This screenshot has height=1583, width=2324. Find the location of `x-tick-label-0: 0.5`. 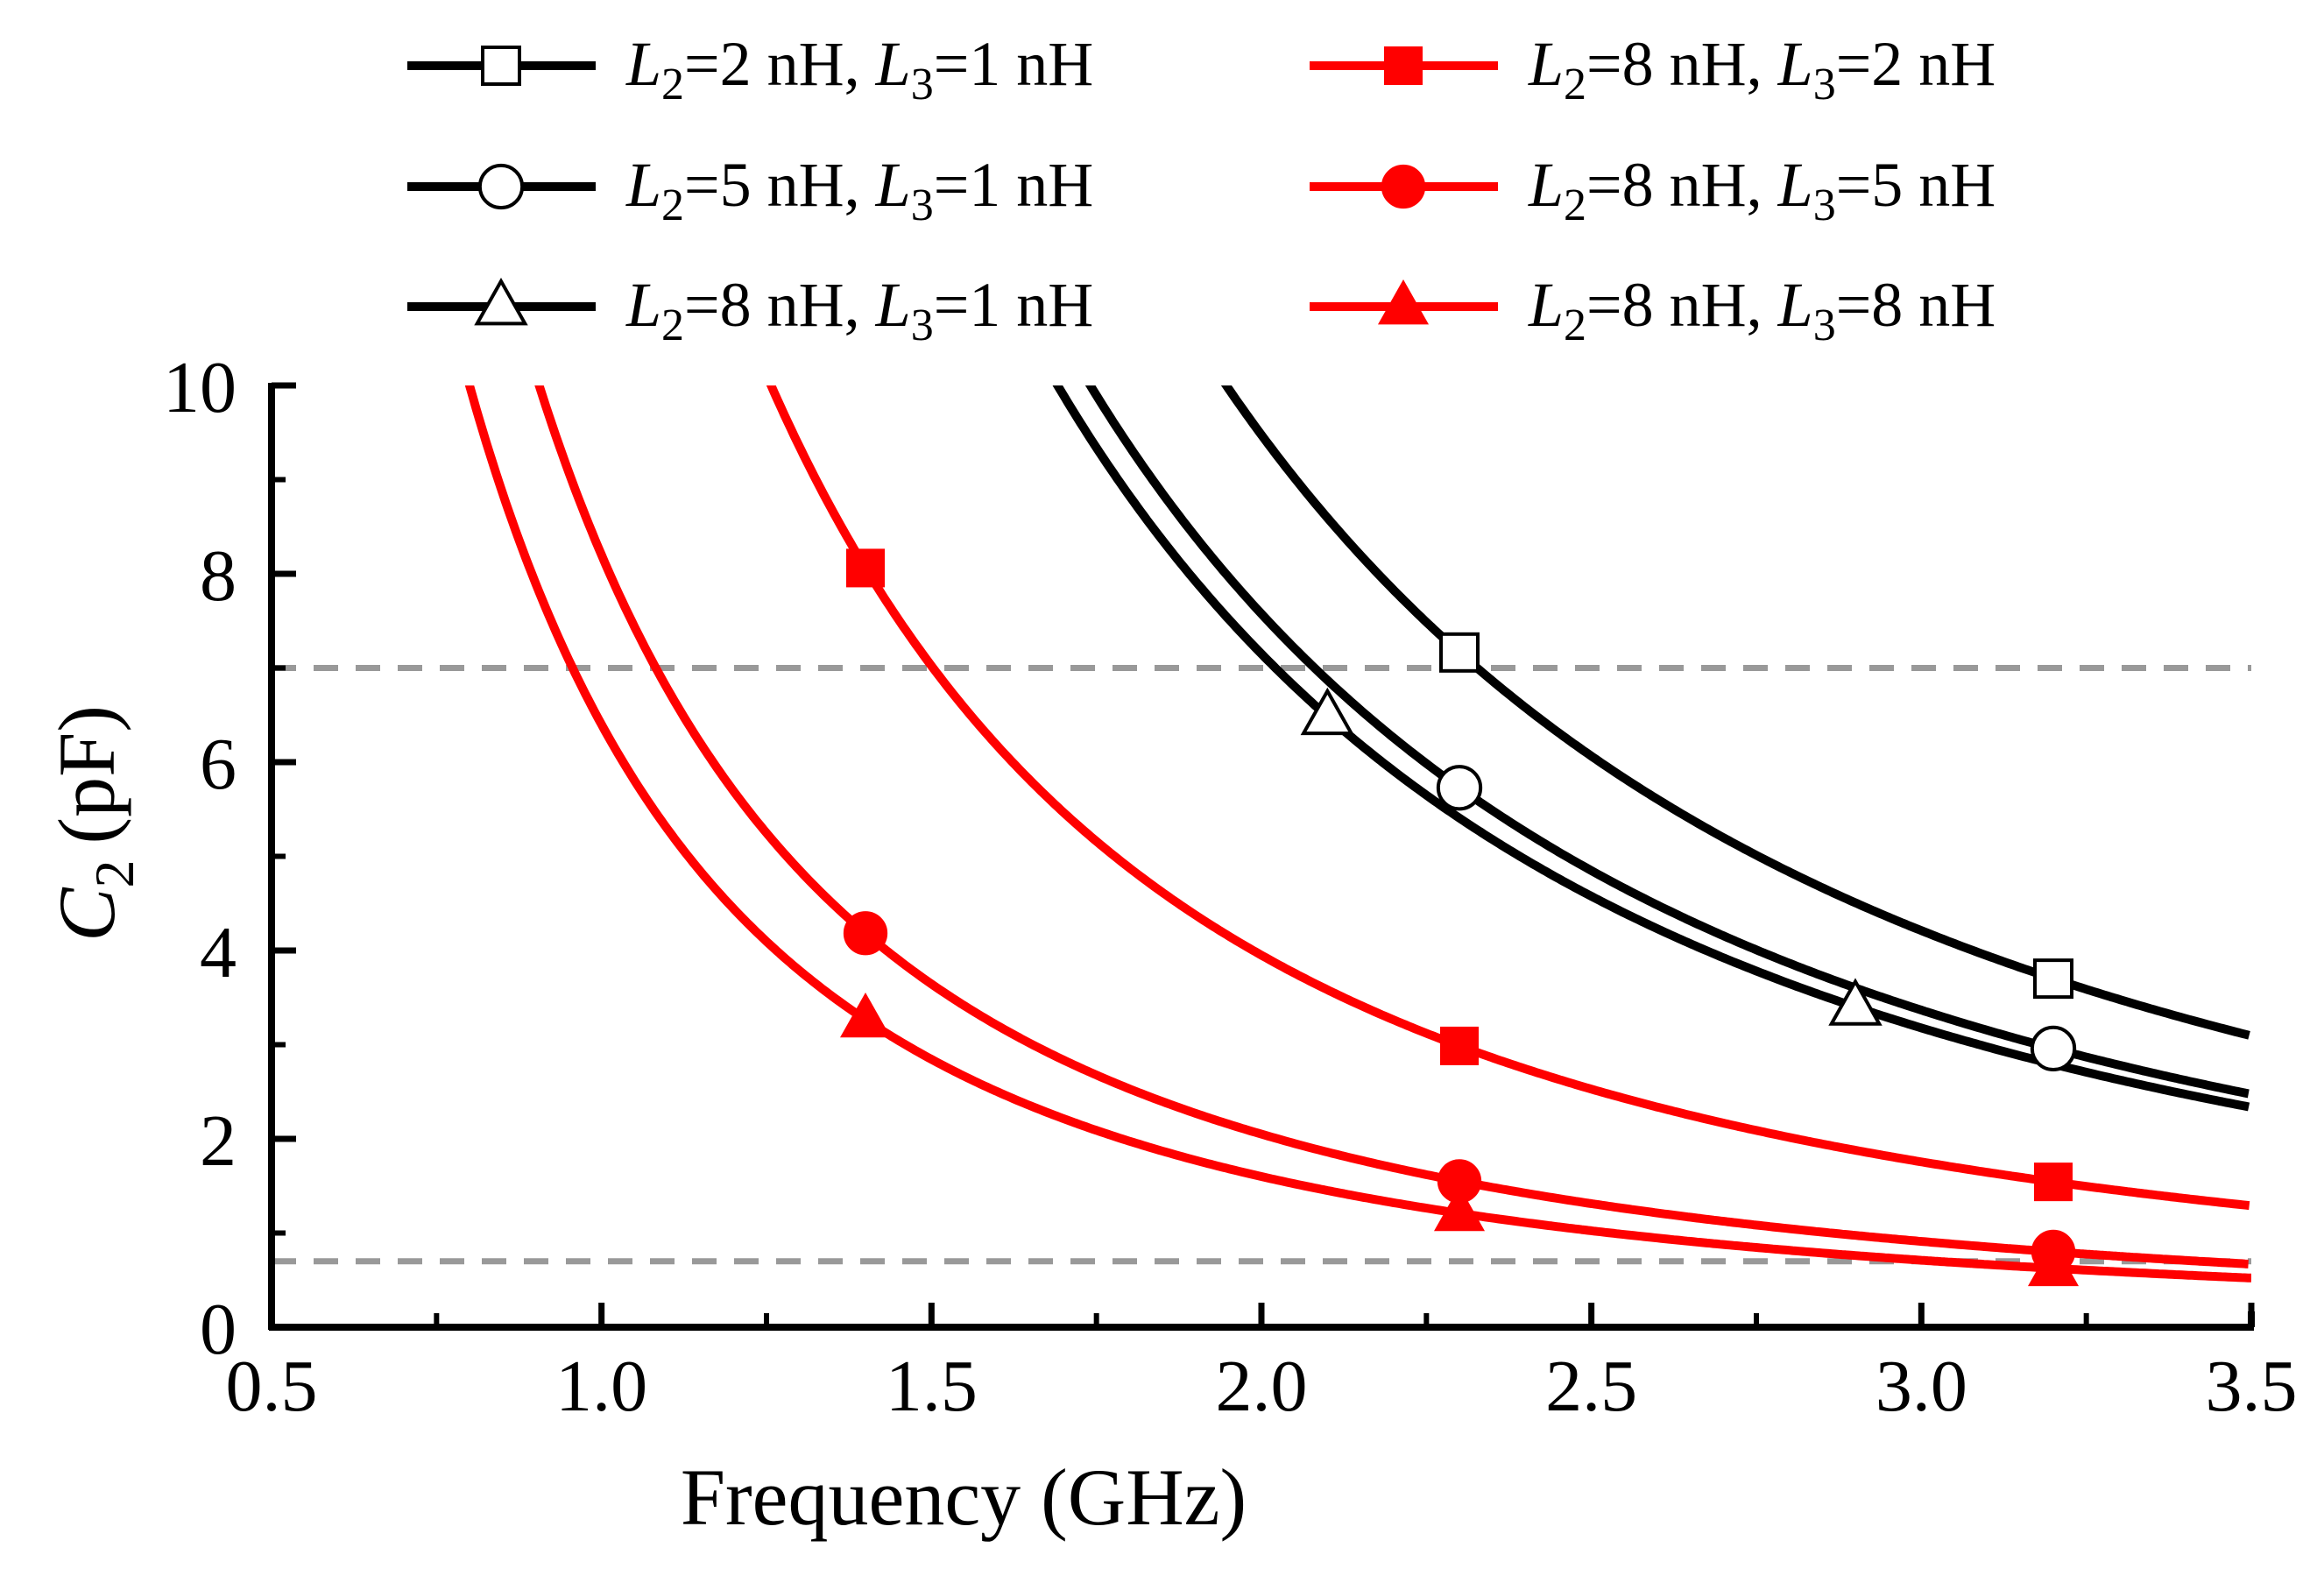

x-tick-label-0: 0.5 is located at coordinates (272, 1386).